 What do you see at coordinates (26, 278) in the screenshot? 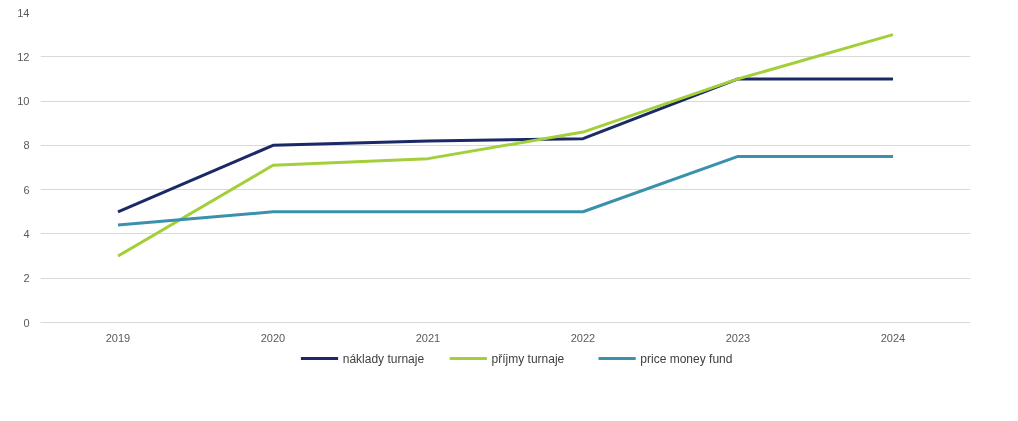
I see `y-tick-label: 2` at bounding box center [26, 278].